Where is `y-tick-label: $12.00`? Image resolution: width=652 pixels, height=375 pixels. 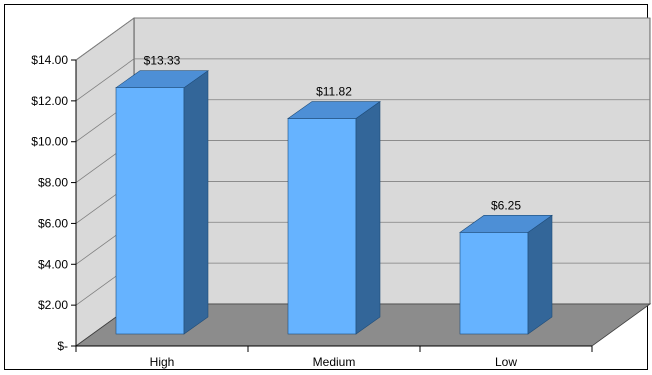 y-tick-label: $12.00 is located at coordinates (49, 101).